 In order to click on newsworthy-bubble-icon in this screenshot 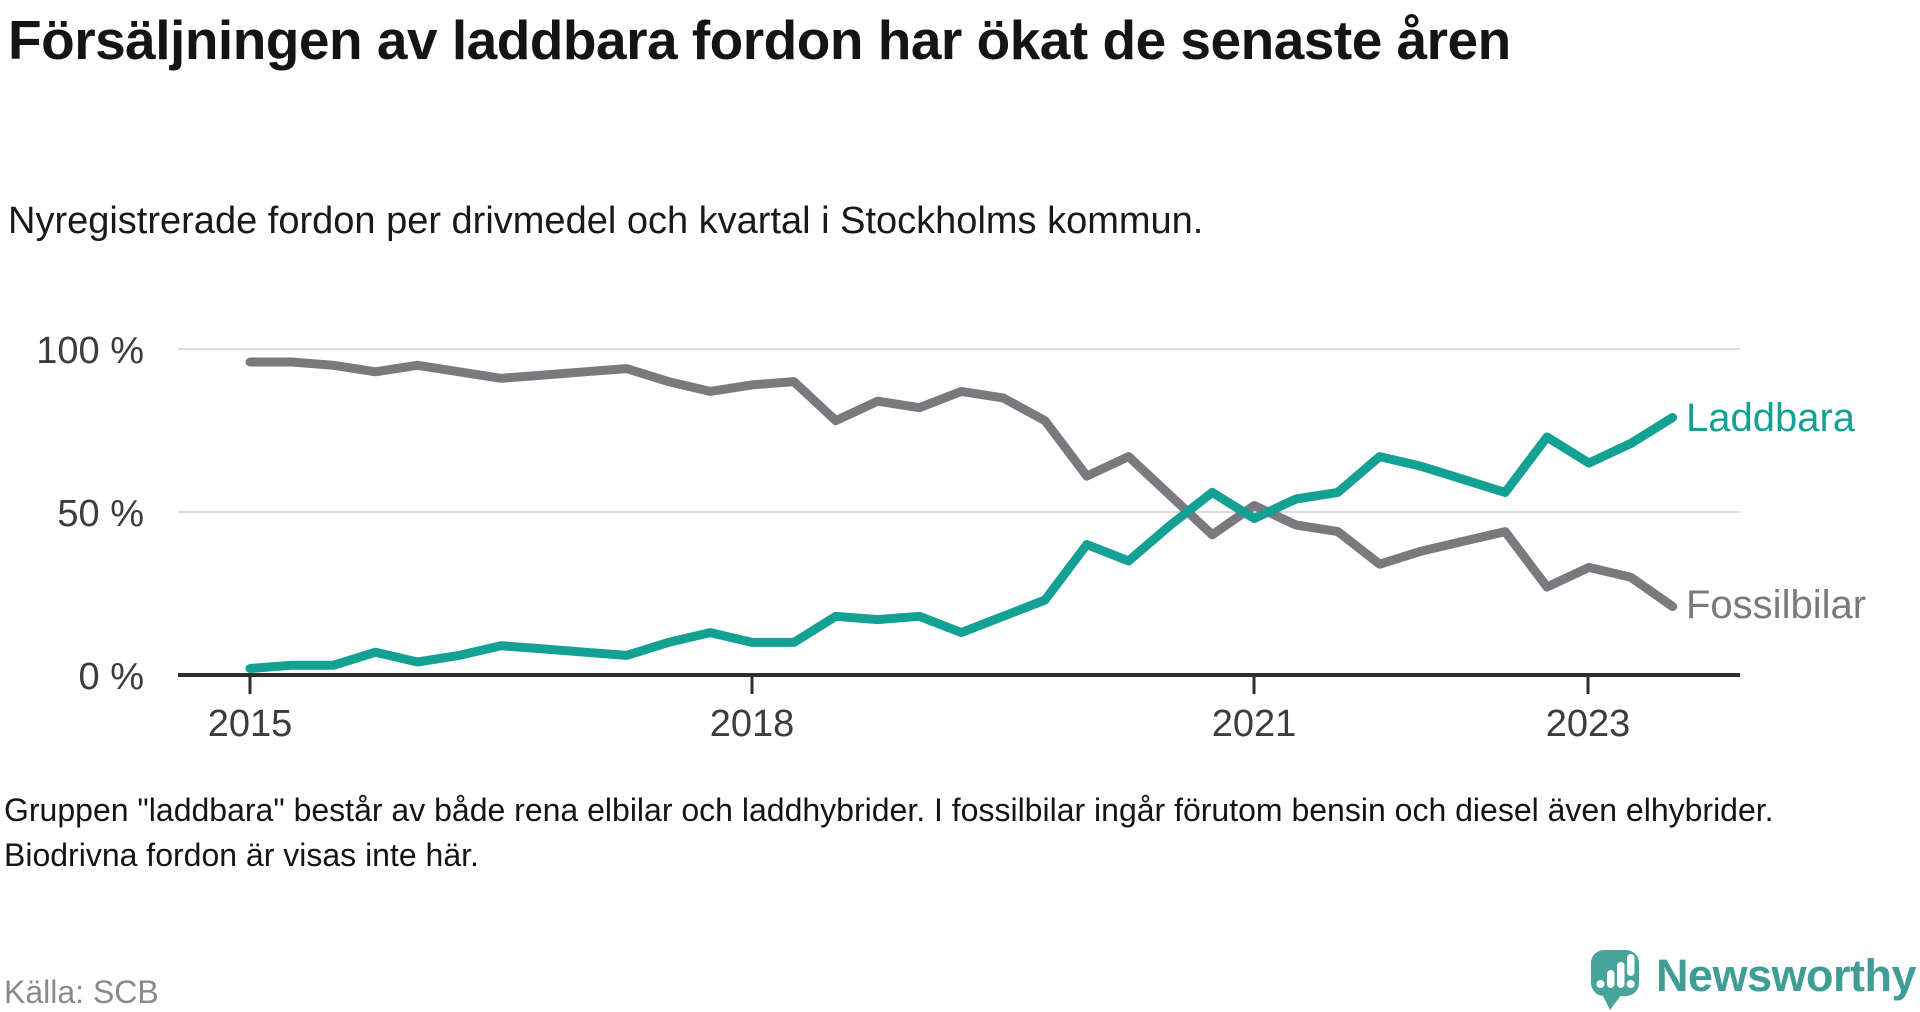, I will do `click(1614, 980)`.